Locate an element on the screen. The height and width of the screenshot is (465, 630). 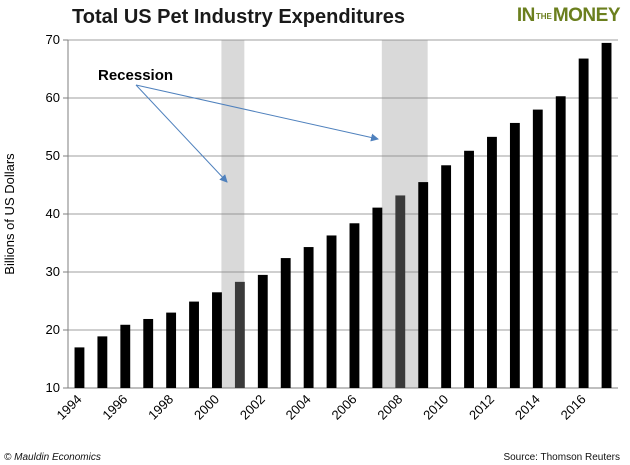
brand-logo: INTHEMONEY is located at coordinates (568, 16).